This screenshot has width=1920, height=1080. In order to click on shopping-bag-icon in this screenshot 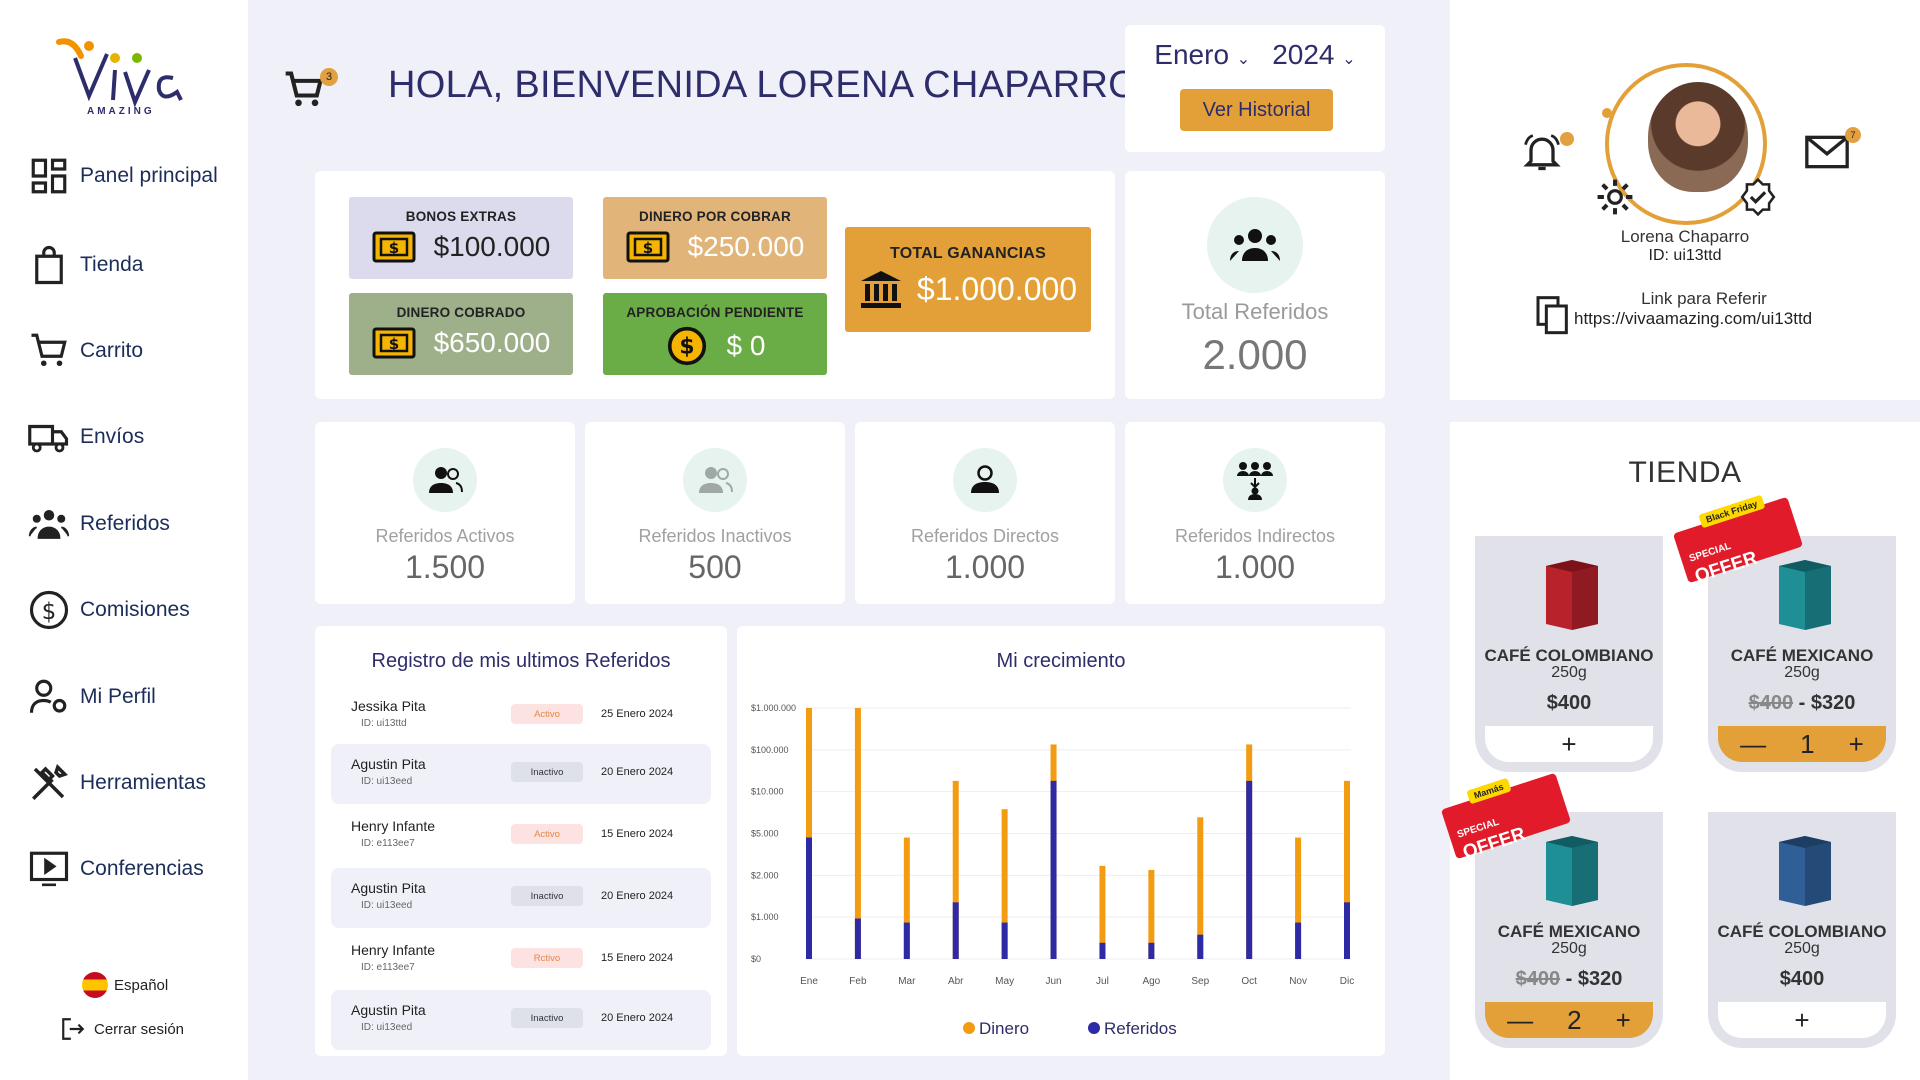, I will do `click(49, 265)`.